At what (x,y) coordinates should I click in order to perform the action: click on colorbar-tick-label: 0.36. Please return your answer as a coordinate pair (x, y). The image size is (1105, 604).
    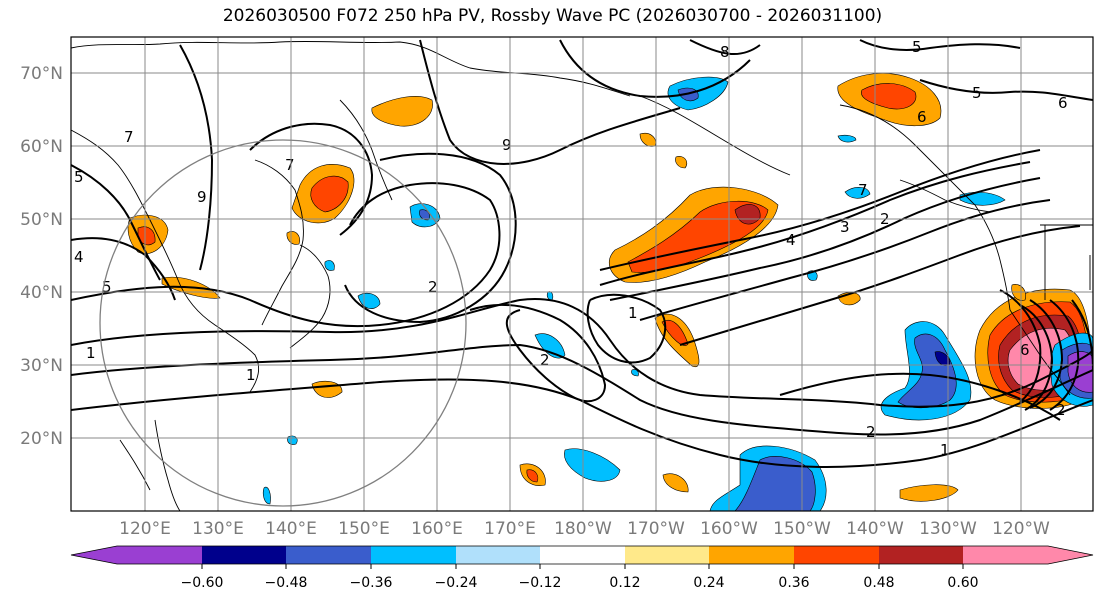
    Looking at the image, I should click on (793, 583).